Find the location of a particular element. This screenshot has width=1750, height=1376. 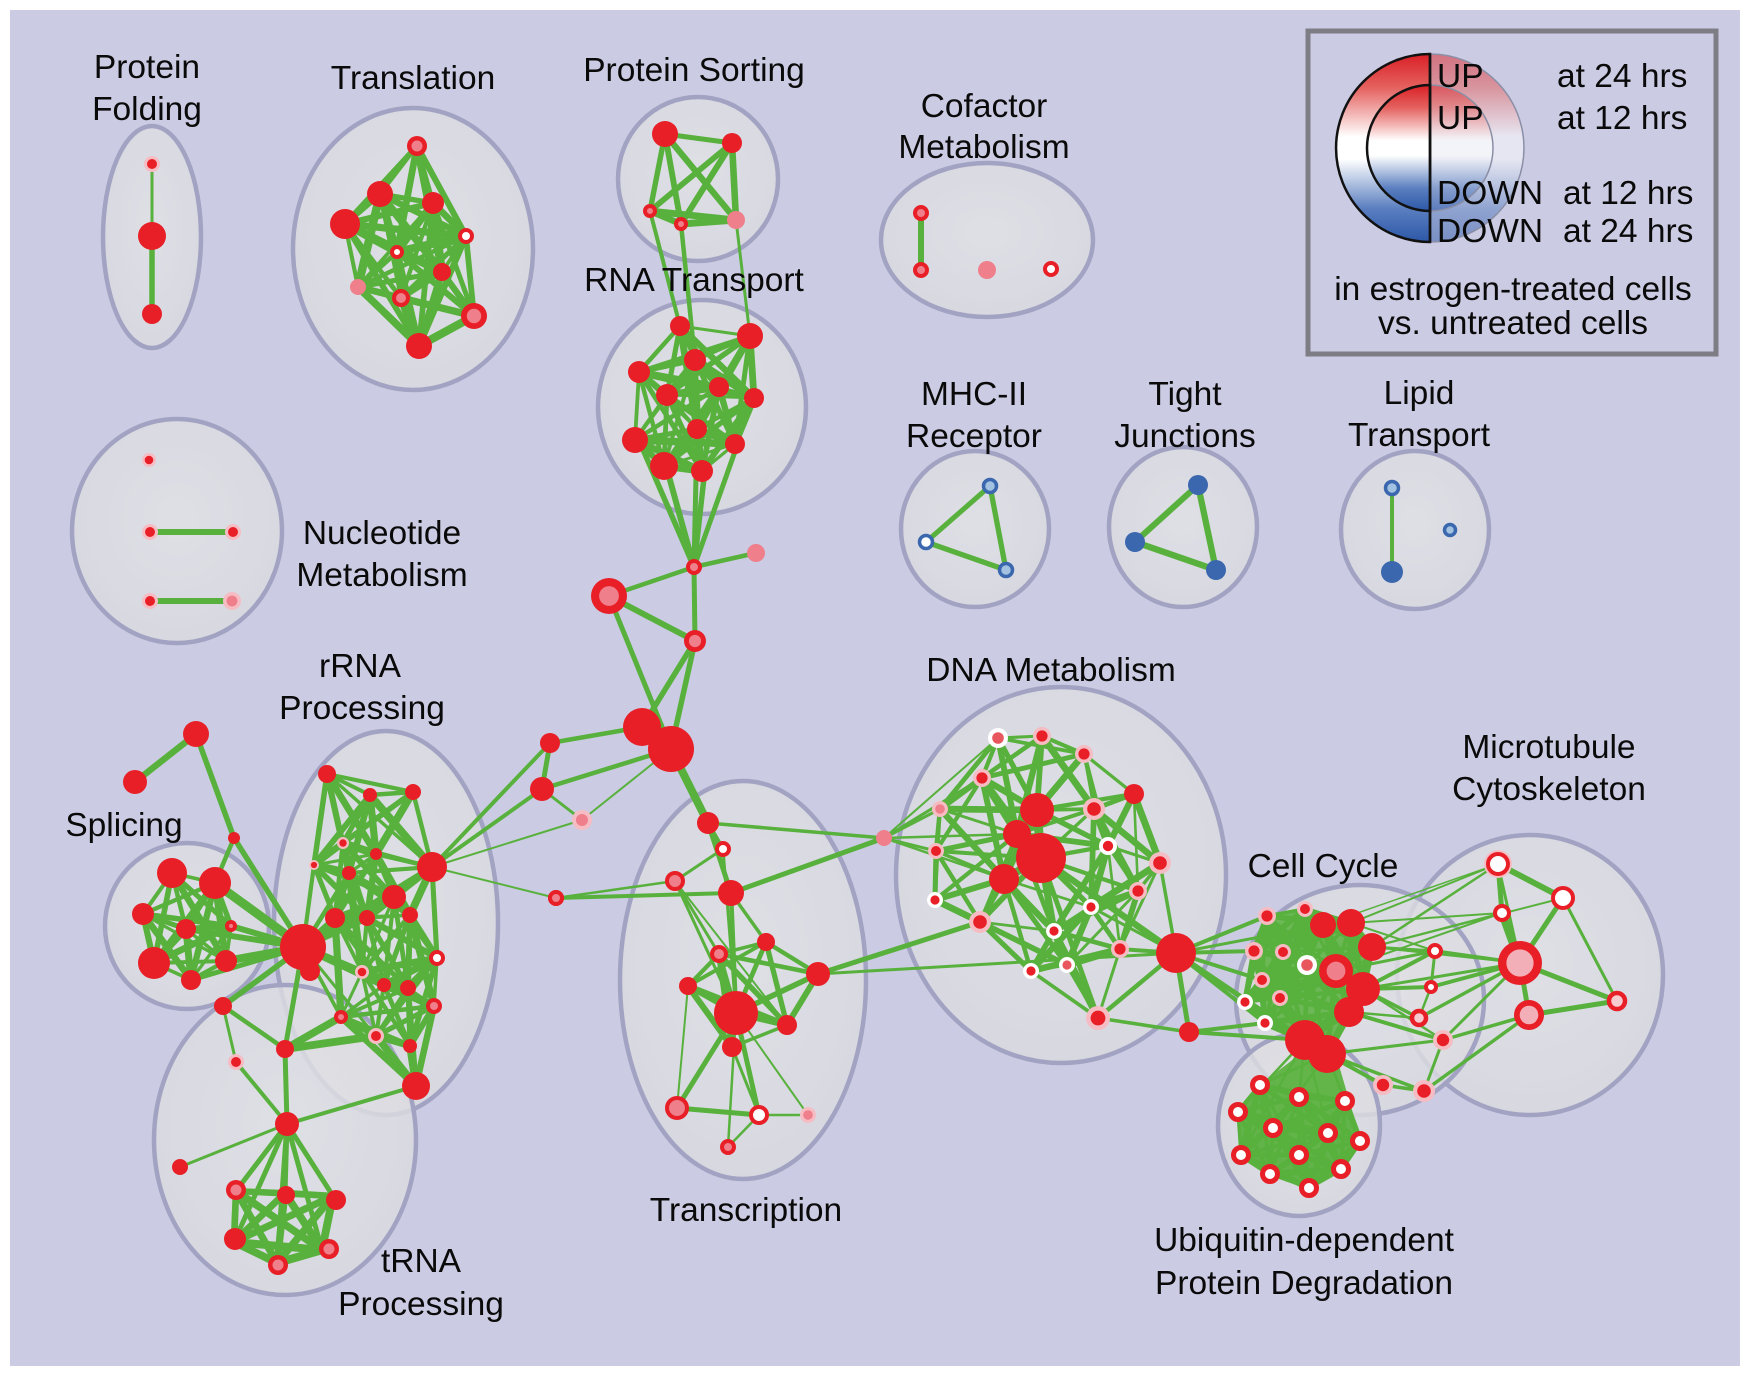

svg-text: MHC-II is located at coordinates (974, 394).